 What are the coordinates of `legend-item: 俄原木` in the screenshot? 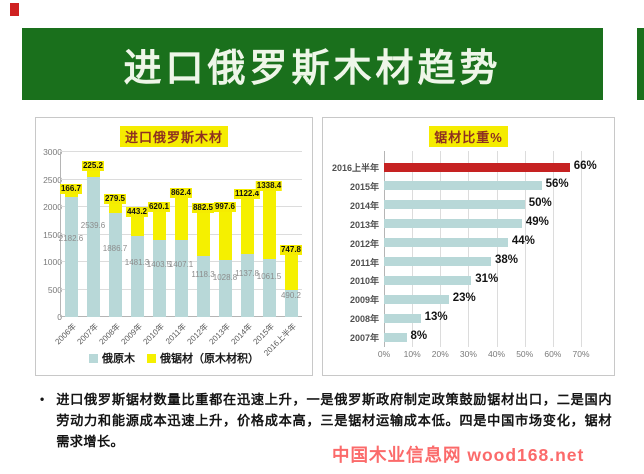 It's located at (112, 358).